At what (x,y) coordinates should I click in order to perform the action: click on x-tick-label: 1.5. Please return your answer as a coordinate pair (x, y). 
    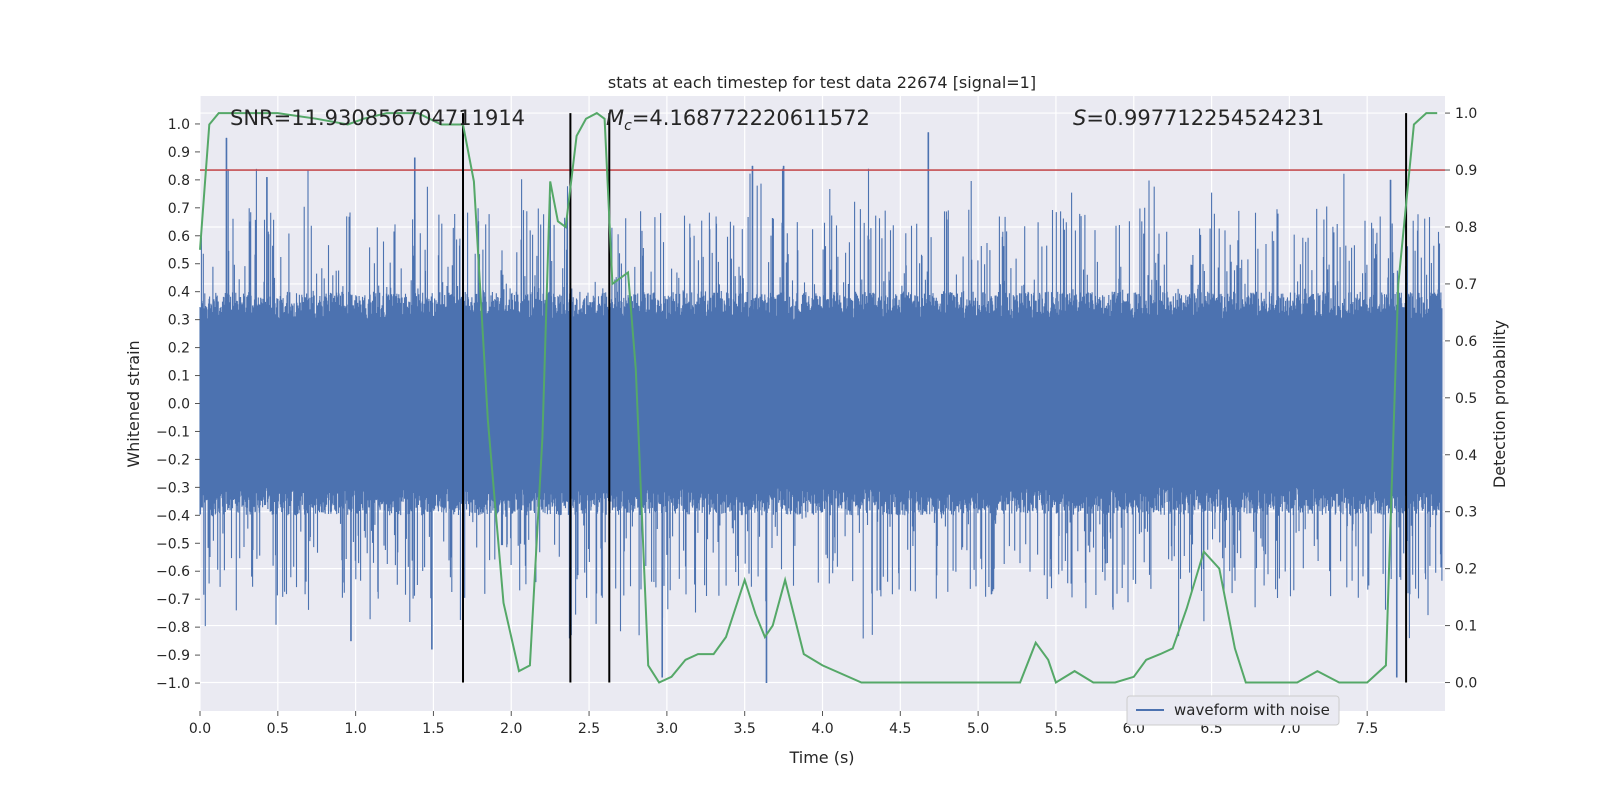
    Looking at the image, I should click on (433, 729).